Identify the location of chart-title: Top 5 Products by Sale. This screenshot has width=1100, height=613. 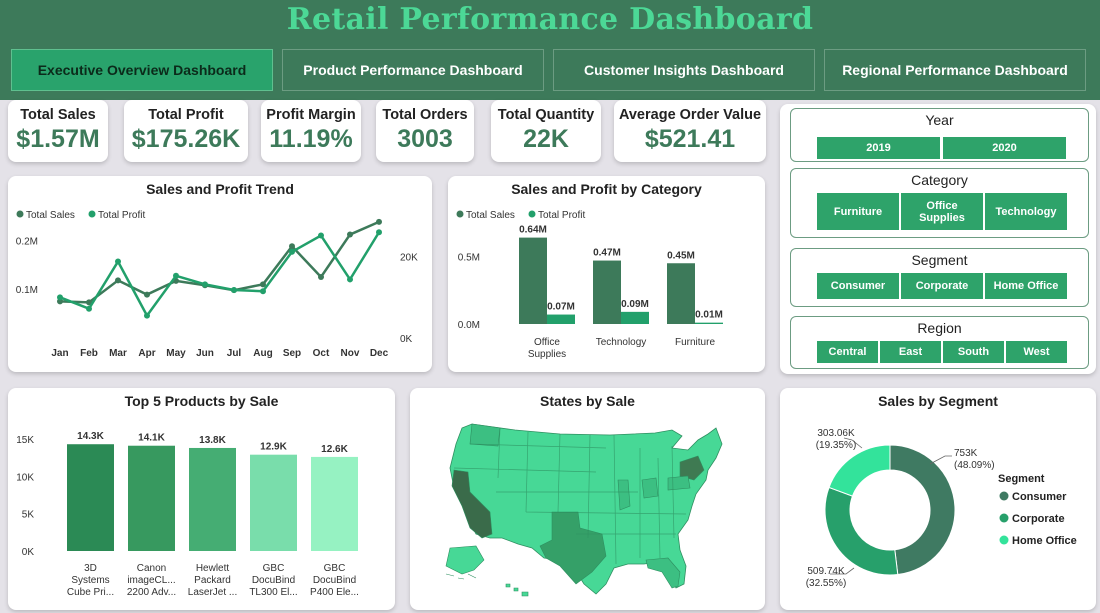
(201, 401).